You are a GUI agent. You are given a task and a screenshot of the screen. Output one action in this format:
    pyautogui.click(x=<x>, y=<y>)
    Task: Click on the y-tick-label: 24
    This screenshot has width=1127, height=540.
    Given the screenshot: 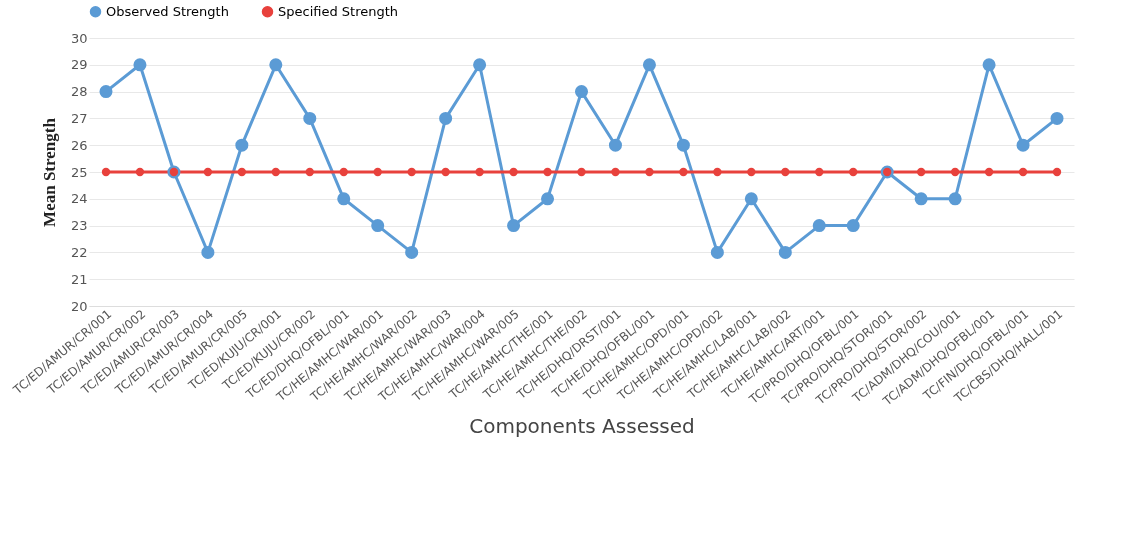 What is the action you would take?
    pyautogui.click(x=79, y=199)
    